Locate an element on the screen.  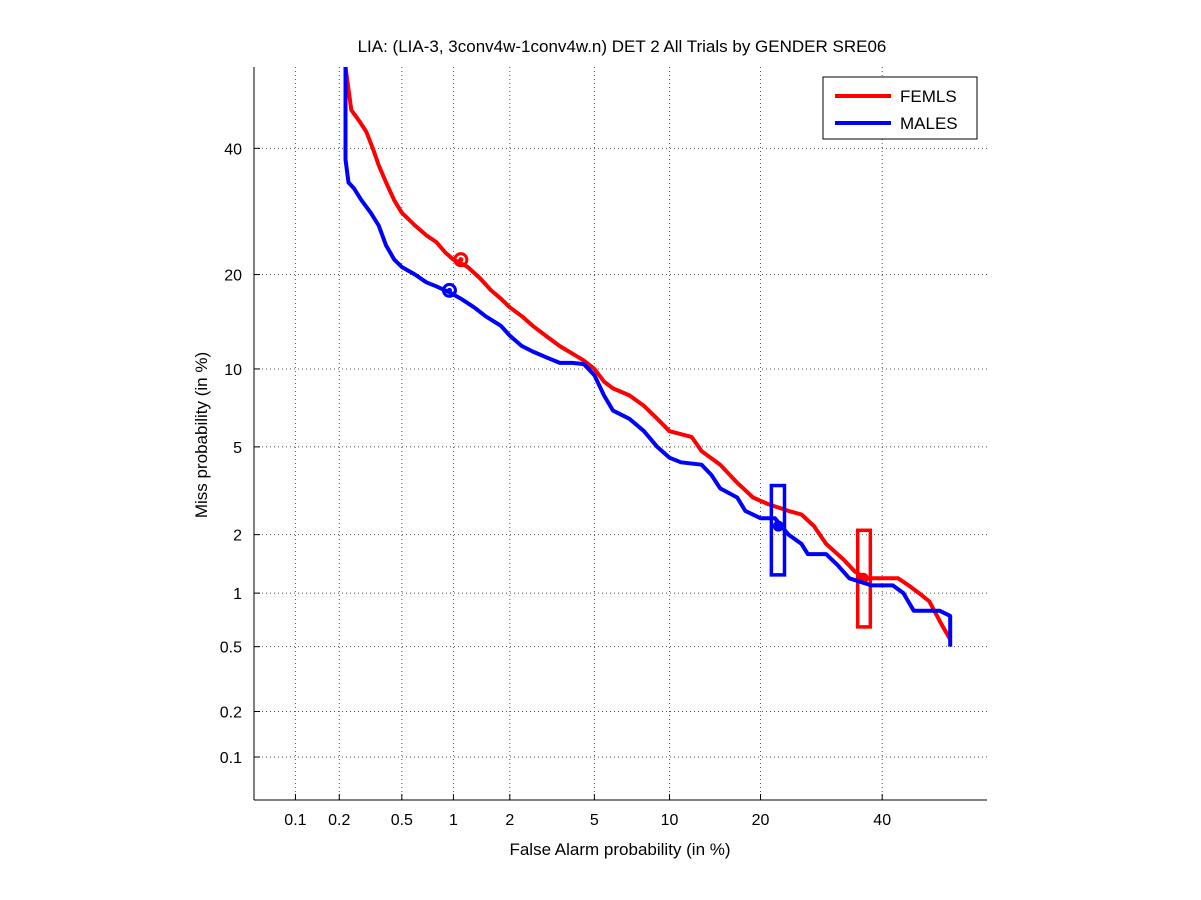
legend: FEMLS MALES is located at coordinates (900, 108).